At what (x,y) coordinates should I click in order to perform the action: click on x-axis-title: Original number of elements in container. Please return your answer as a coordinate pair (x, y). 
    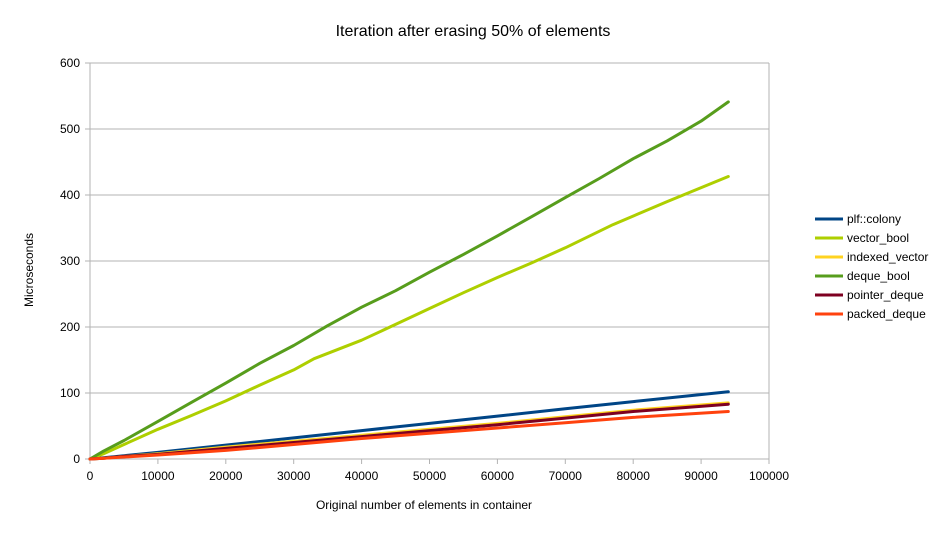
    Looking at the image, I should click on (424, 505).